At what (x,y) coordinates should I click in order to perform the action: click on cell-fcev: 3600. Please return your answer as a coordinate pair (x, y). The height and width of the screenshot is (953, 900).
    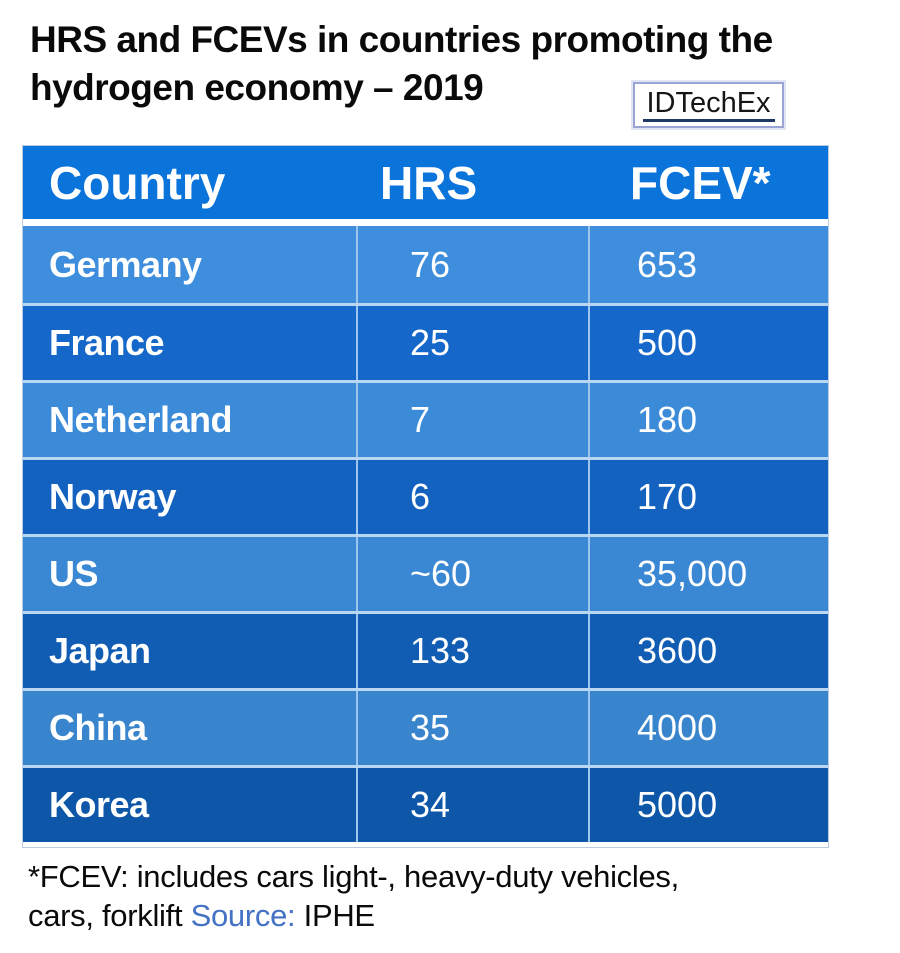
    Looking at the image, I should click on (708, 651).